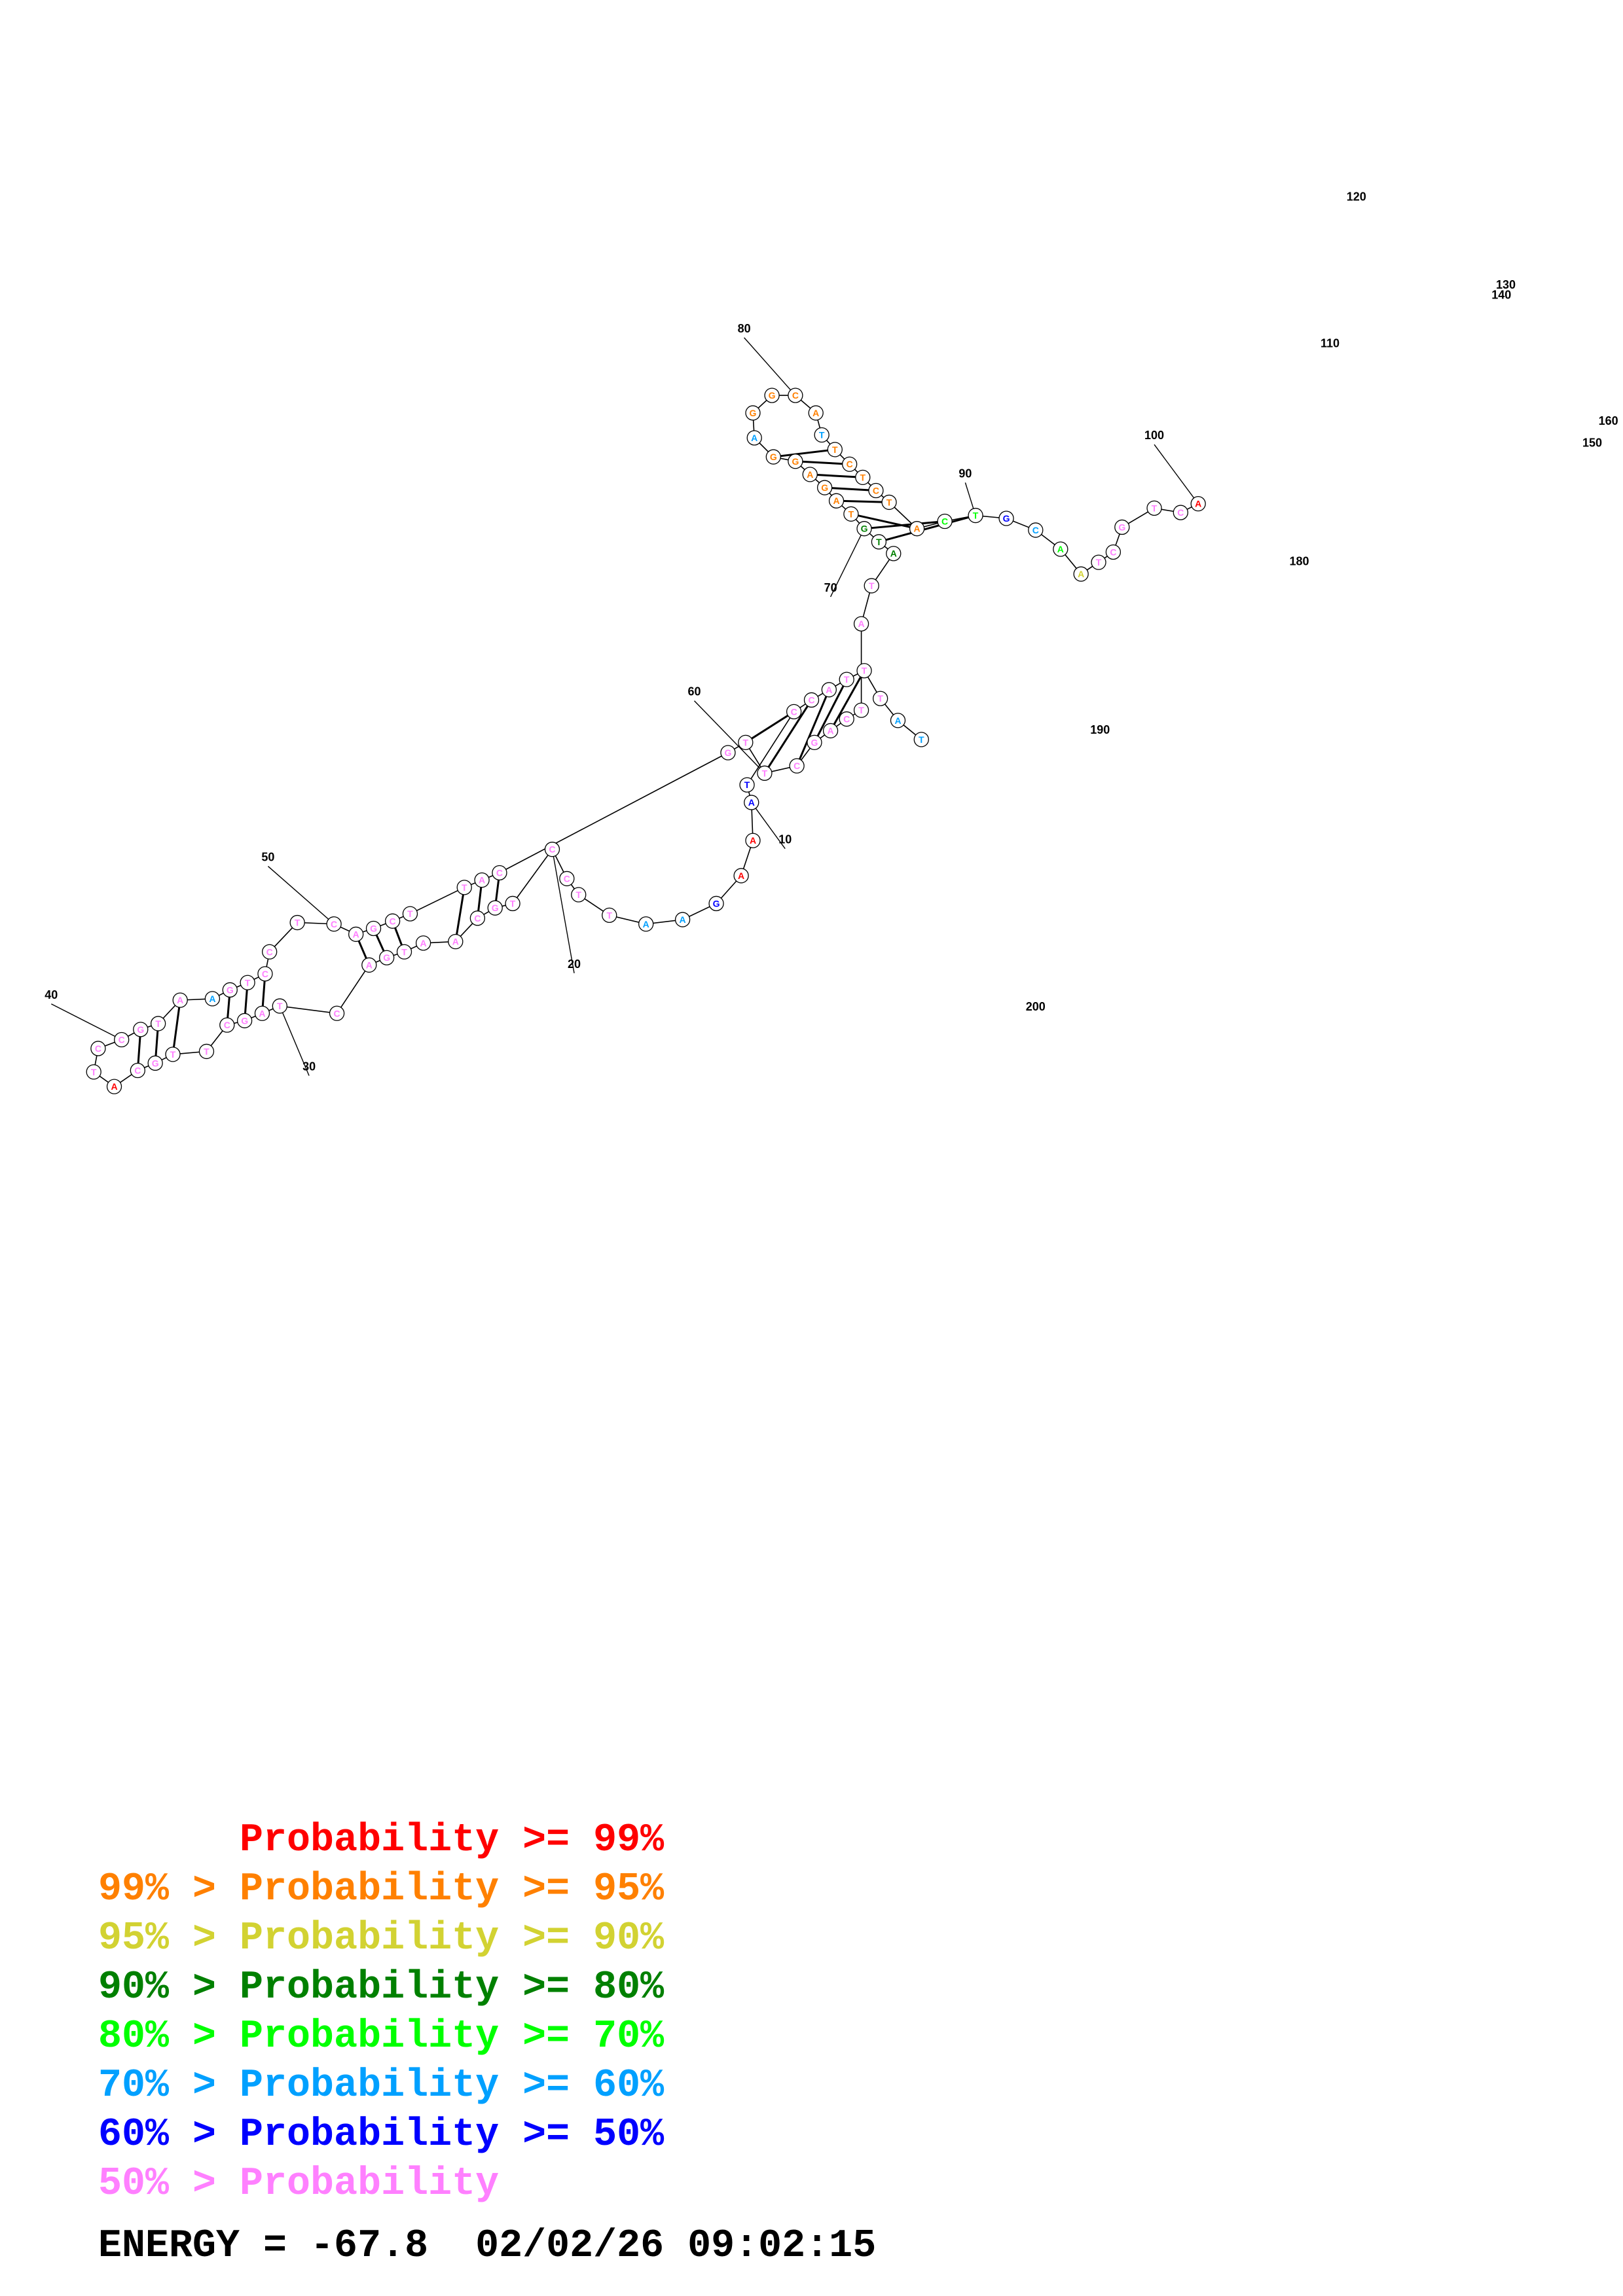  I want to click on position-label: 150, so click(1592, 442).